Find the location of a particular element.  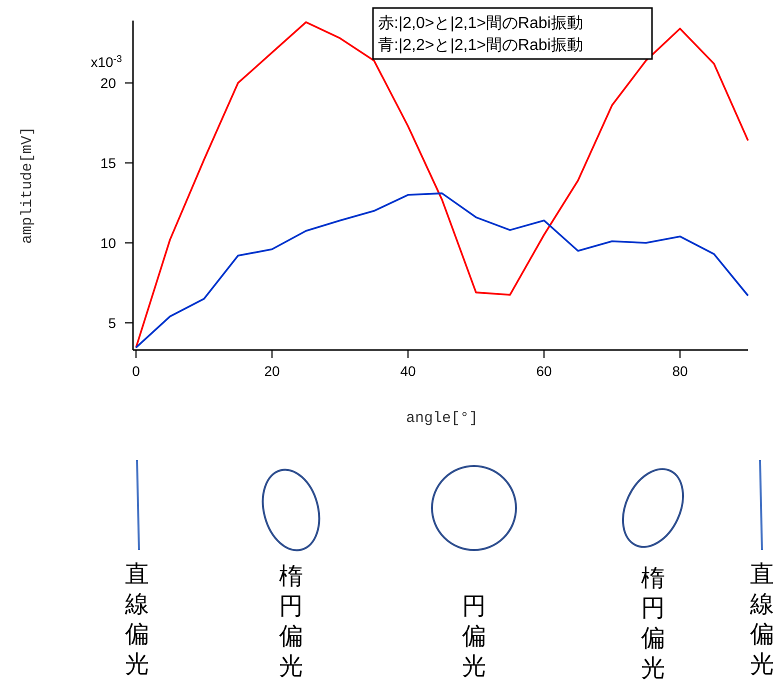

y-tick-label: 5 is located at coordinates (112, 322).